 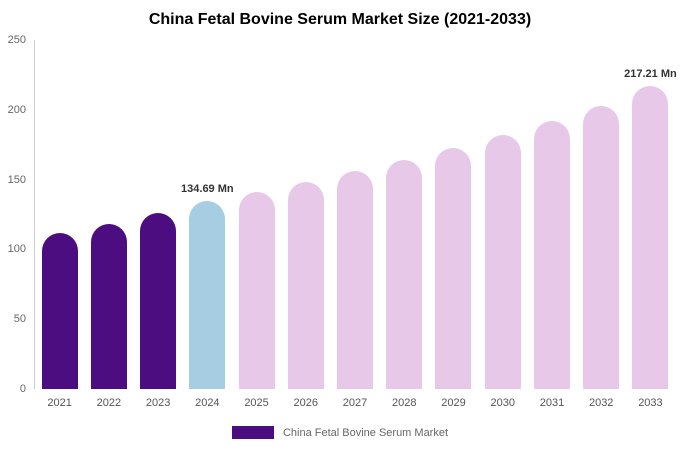 What do you see at coordinates (552, 403) in the screenshot?
I see `x-axis-label: 2031` at bounding box center [552, 403].